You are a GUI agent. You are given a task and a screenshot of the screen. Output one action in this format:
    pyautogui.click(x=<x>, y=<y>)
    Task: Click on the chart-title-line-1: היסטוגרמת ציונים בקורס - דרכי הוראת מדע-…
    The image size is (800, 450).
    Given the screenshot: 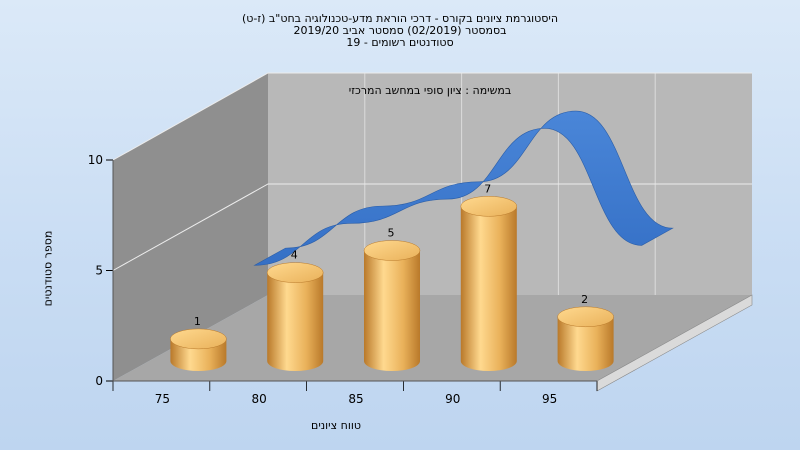 What is the action you would take?
    pyautogui.click(x=400, y=18)
    